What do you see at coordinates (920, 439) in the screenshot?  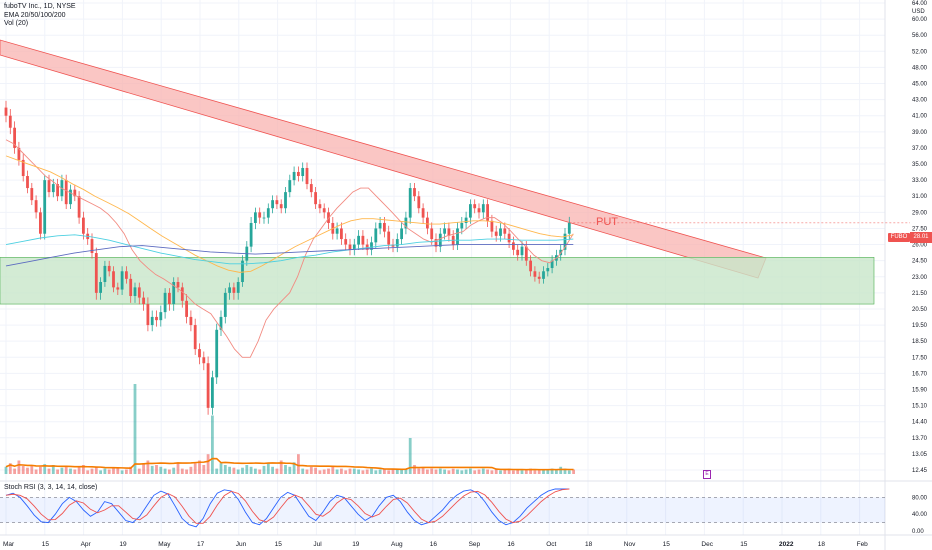 I see `price-tick-label: 13.70` at bounding box center [920, 439].